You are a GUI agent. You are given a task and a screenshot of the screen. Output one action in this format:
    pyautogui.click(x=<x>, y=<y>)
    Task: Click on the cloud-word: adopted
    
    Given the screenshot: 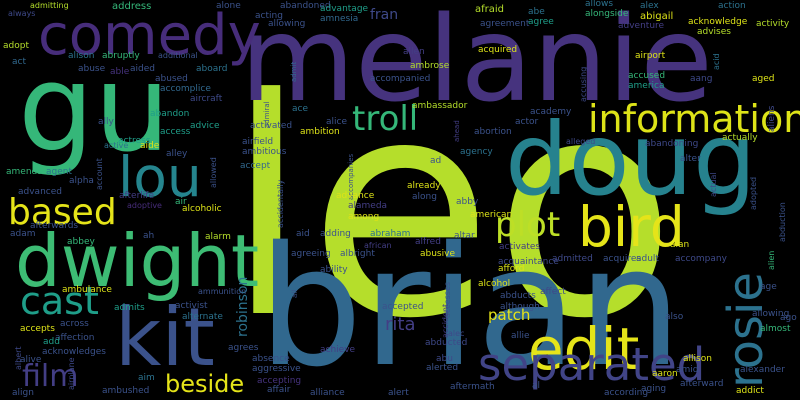 What is the action you would take?
    pyautogui.click(x=753, y=193)
    